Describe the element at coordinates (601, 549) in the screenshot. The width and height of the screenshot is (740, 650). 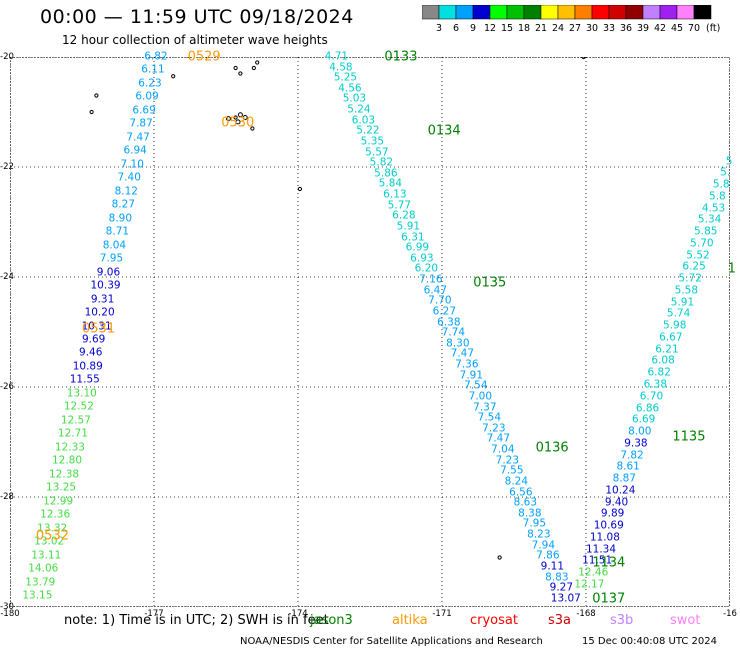
I see `wave-height-value: 11.34` at that location.